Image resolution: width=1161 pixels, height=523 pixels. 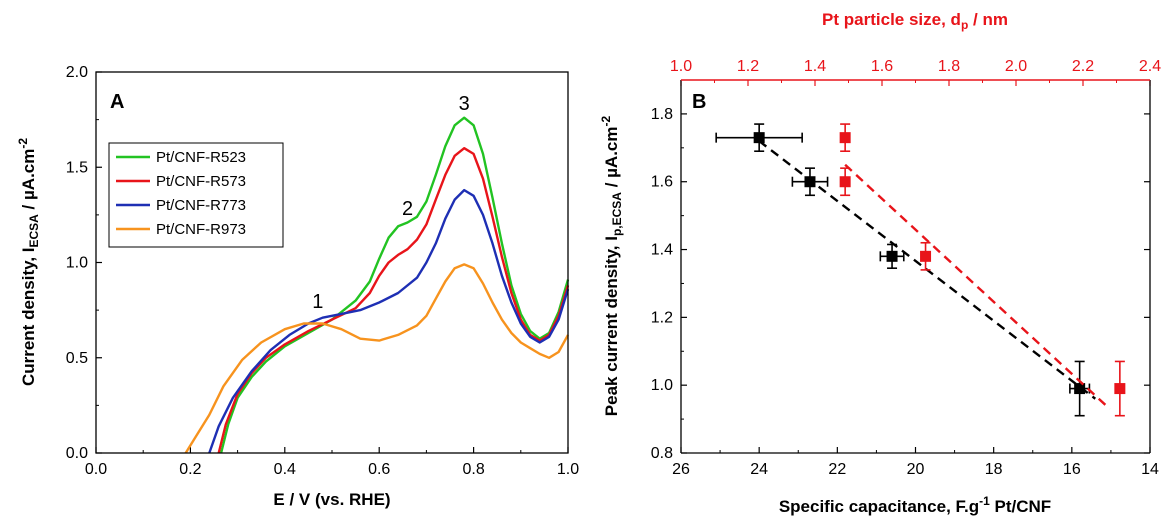 What do you see at coordinates (915, 505) in the screenshot?
I see `panel-b-xlabel: Specific capacitance, F.g-1 Pt/CNF` at bounding box center [915, 505].